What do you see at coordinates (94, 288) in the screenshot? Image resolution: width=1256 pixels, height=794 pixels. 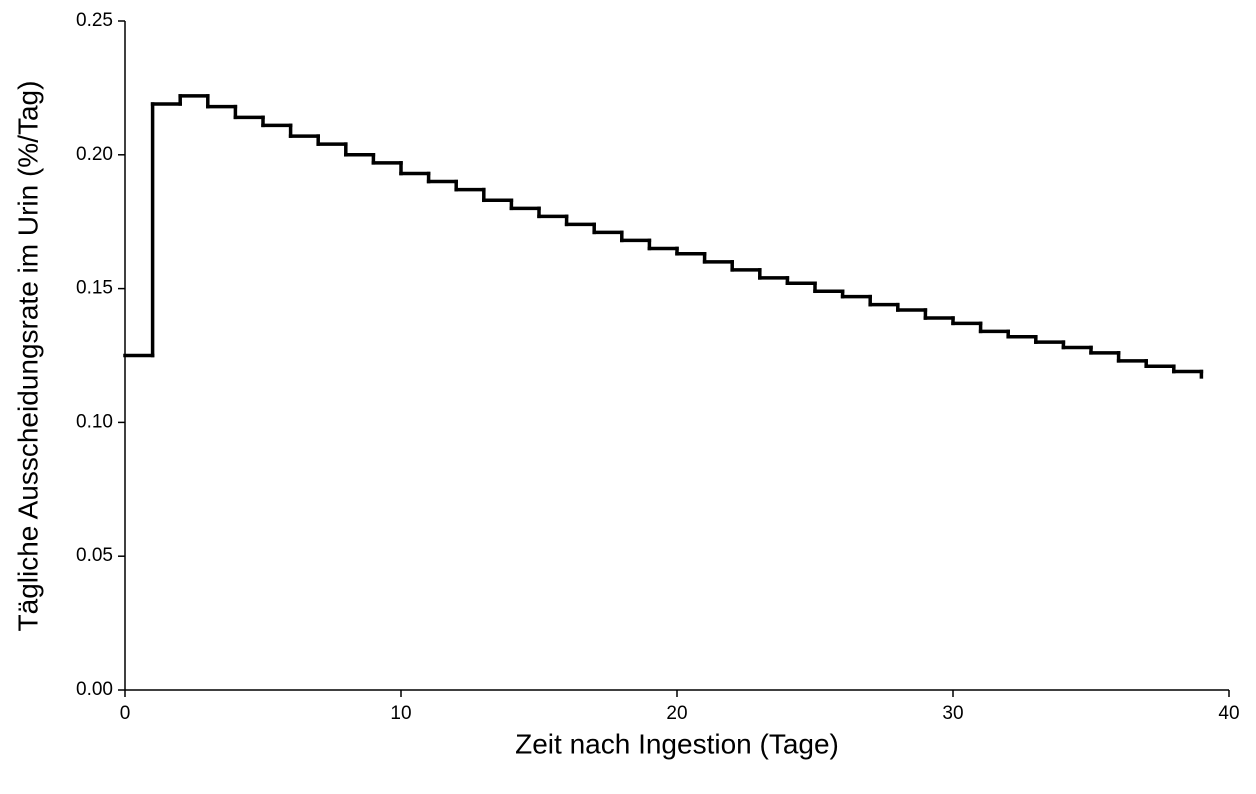 I see `y-tick-label: 0.15` at bounding box center [94, 288].